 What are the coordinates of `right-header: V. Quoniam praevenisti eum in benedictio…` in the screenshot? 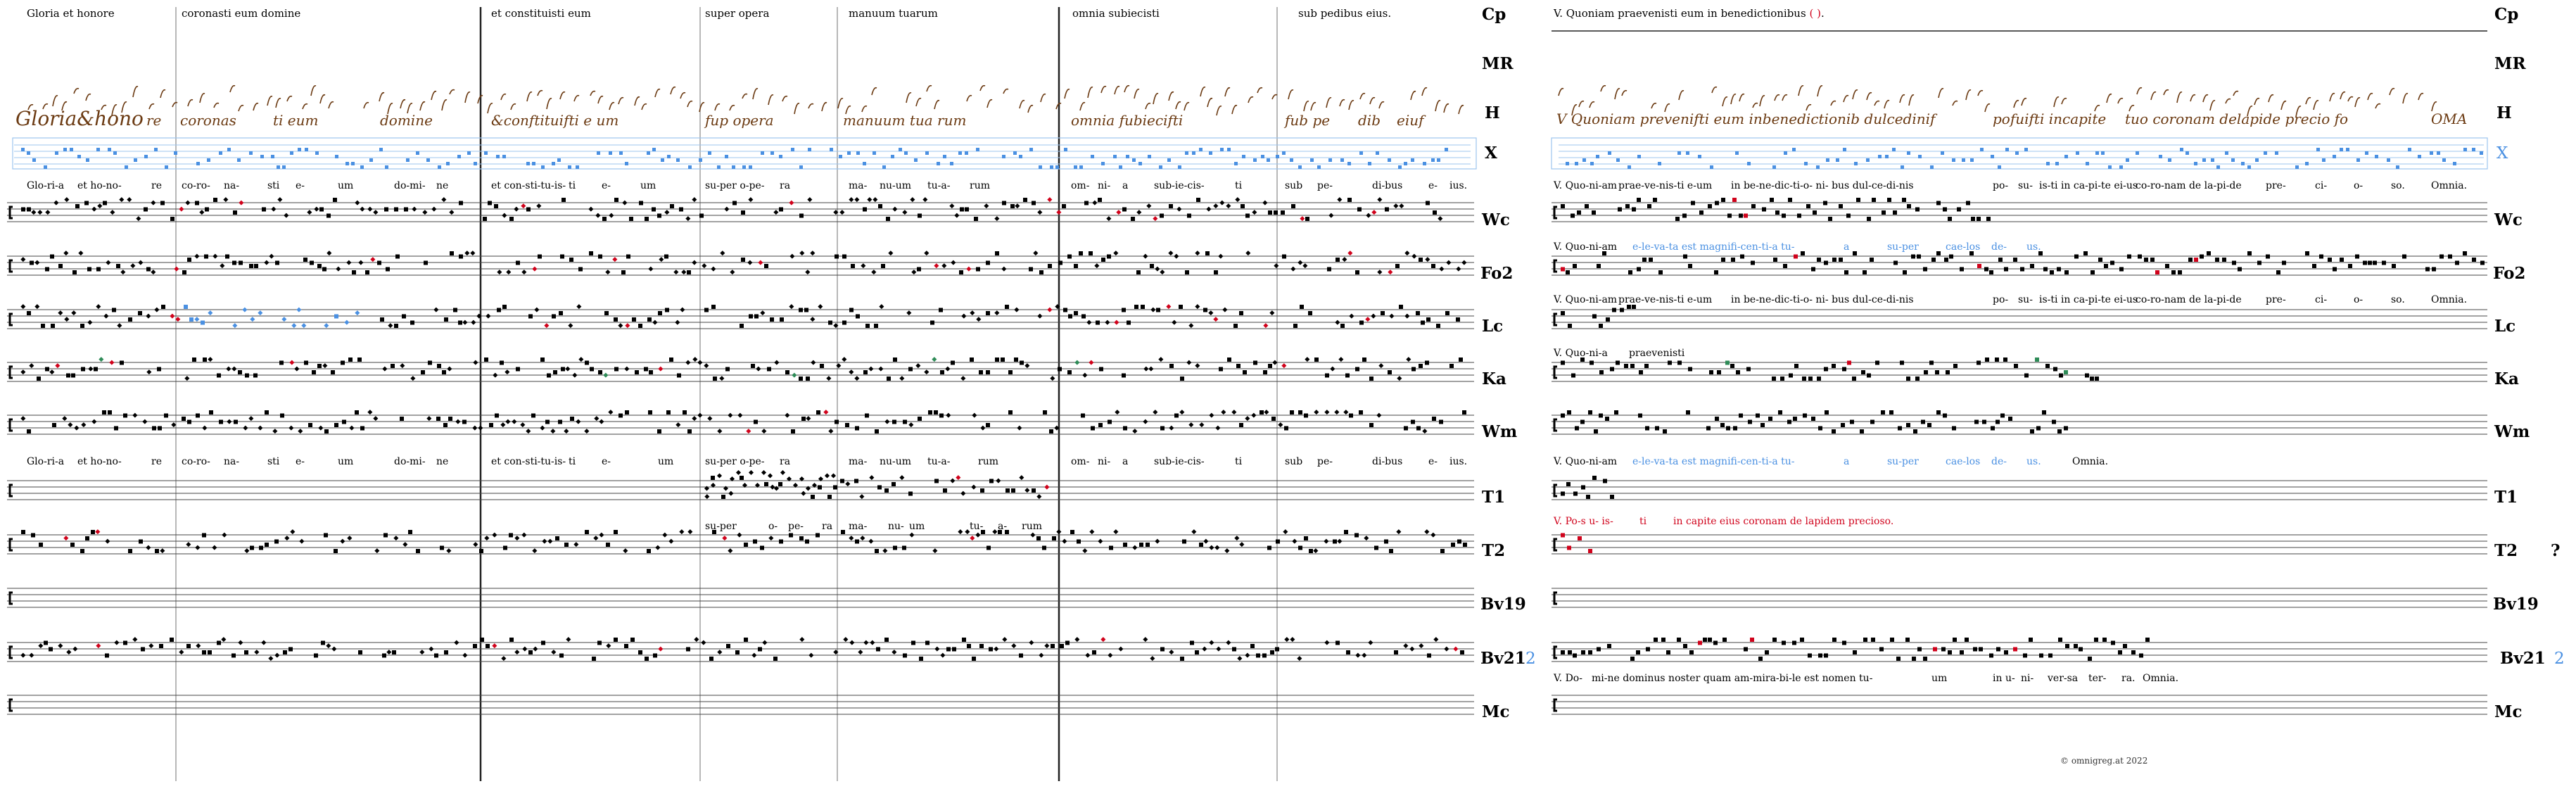 It's located at (2019, 19).